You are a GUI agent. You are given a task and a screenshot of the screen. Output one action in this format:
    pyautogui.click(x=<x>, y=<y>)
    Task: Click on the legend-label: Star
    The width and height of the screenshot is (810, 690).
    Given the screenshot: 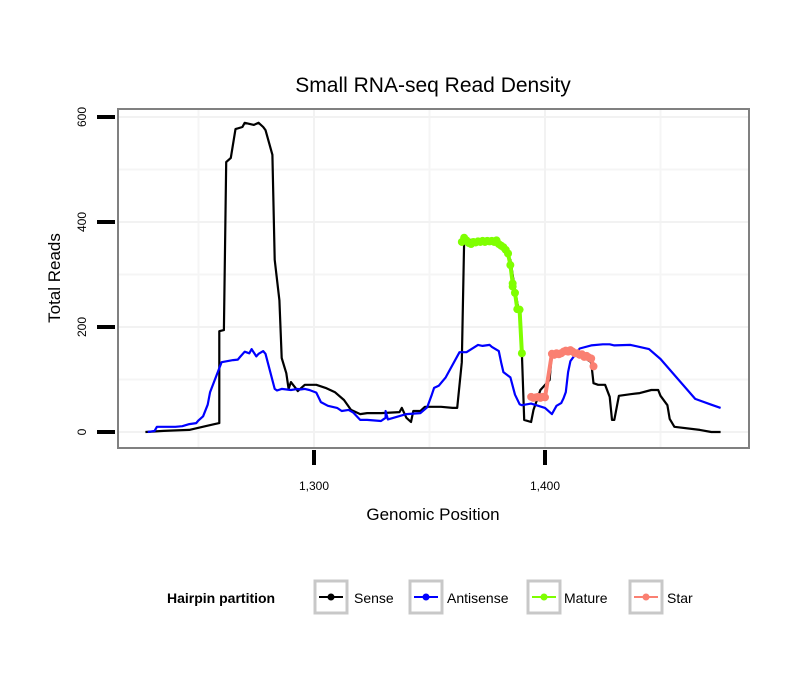 What is the action you would take?
    pyautogui.click(x=680, y=598)
    